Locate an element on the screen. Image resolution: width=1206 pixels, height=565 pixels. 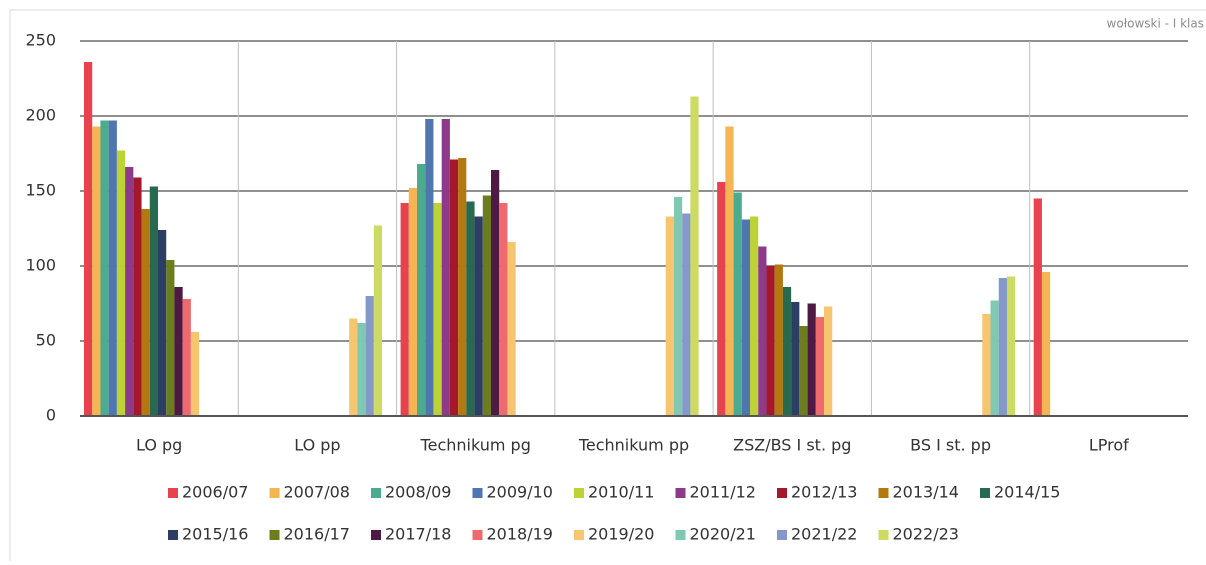
y-tick-label: 50 is located at coordinates (46, 340).